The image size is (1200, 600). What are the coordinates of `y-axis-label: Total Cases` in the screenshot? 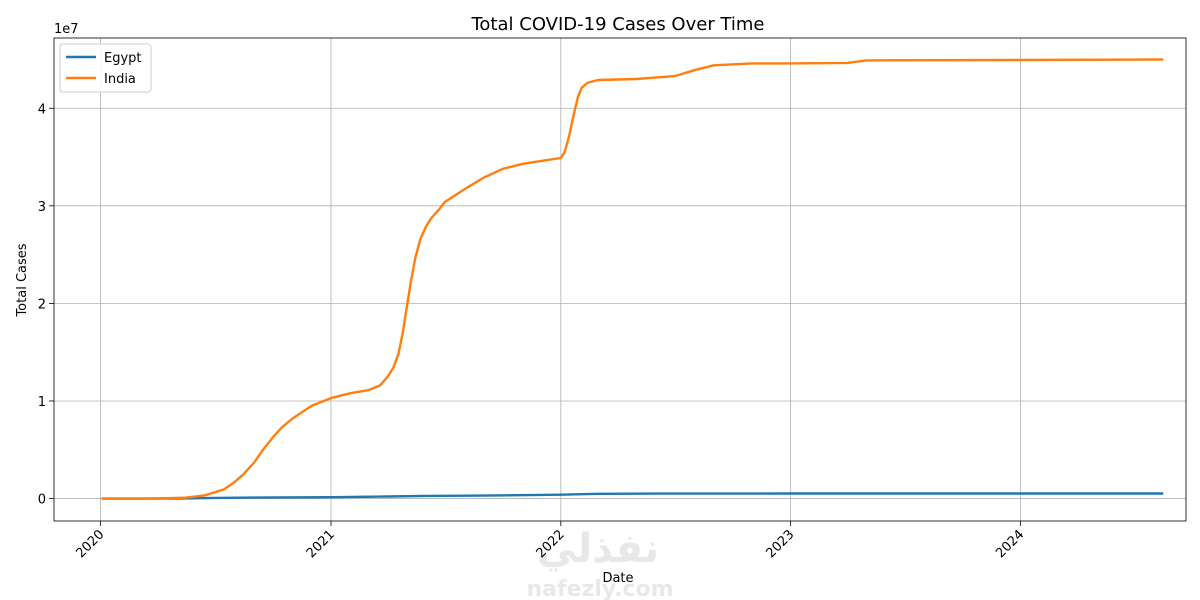 It's located at (22, 280).